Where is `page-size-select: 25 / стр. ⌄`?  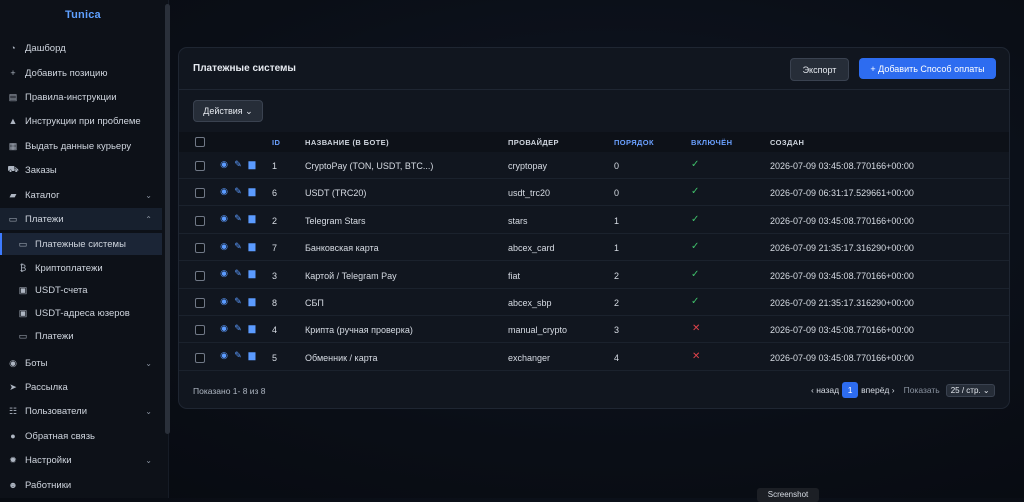 page-size-select: 25 / стр. ⌄ is located at coordinates (970, 390).